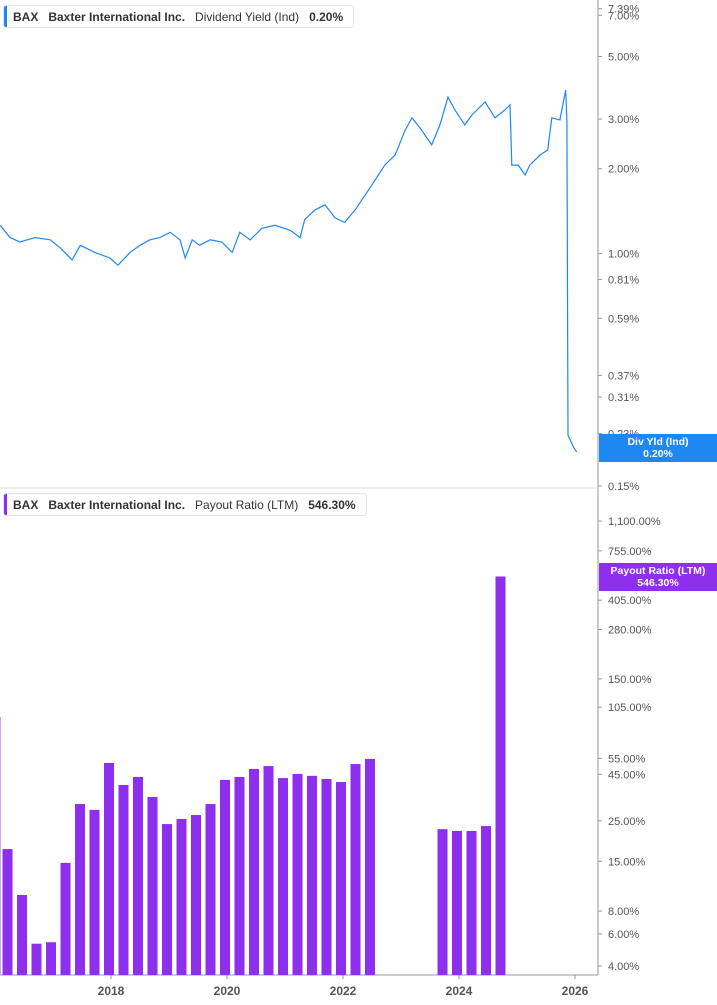 The width and height of the screenshot is (717, 1005). What do you see at coordinates (109, 868) in the screenshot?
I see `payout-bar-2017Q4` at bounding box center [109, 868].